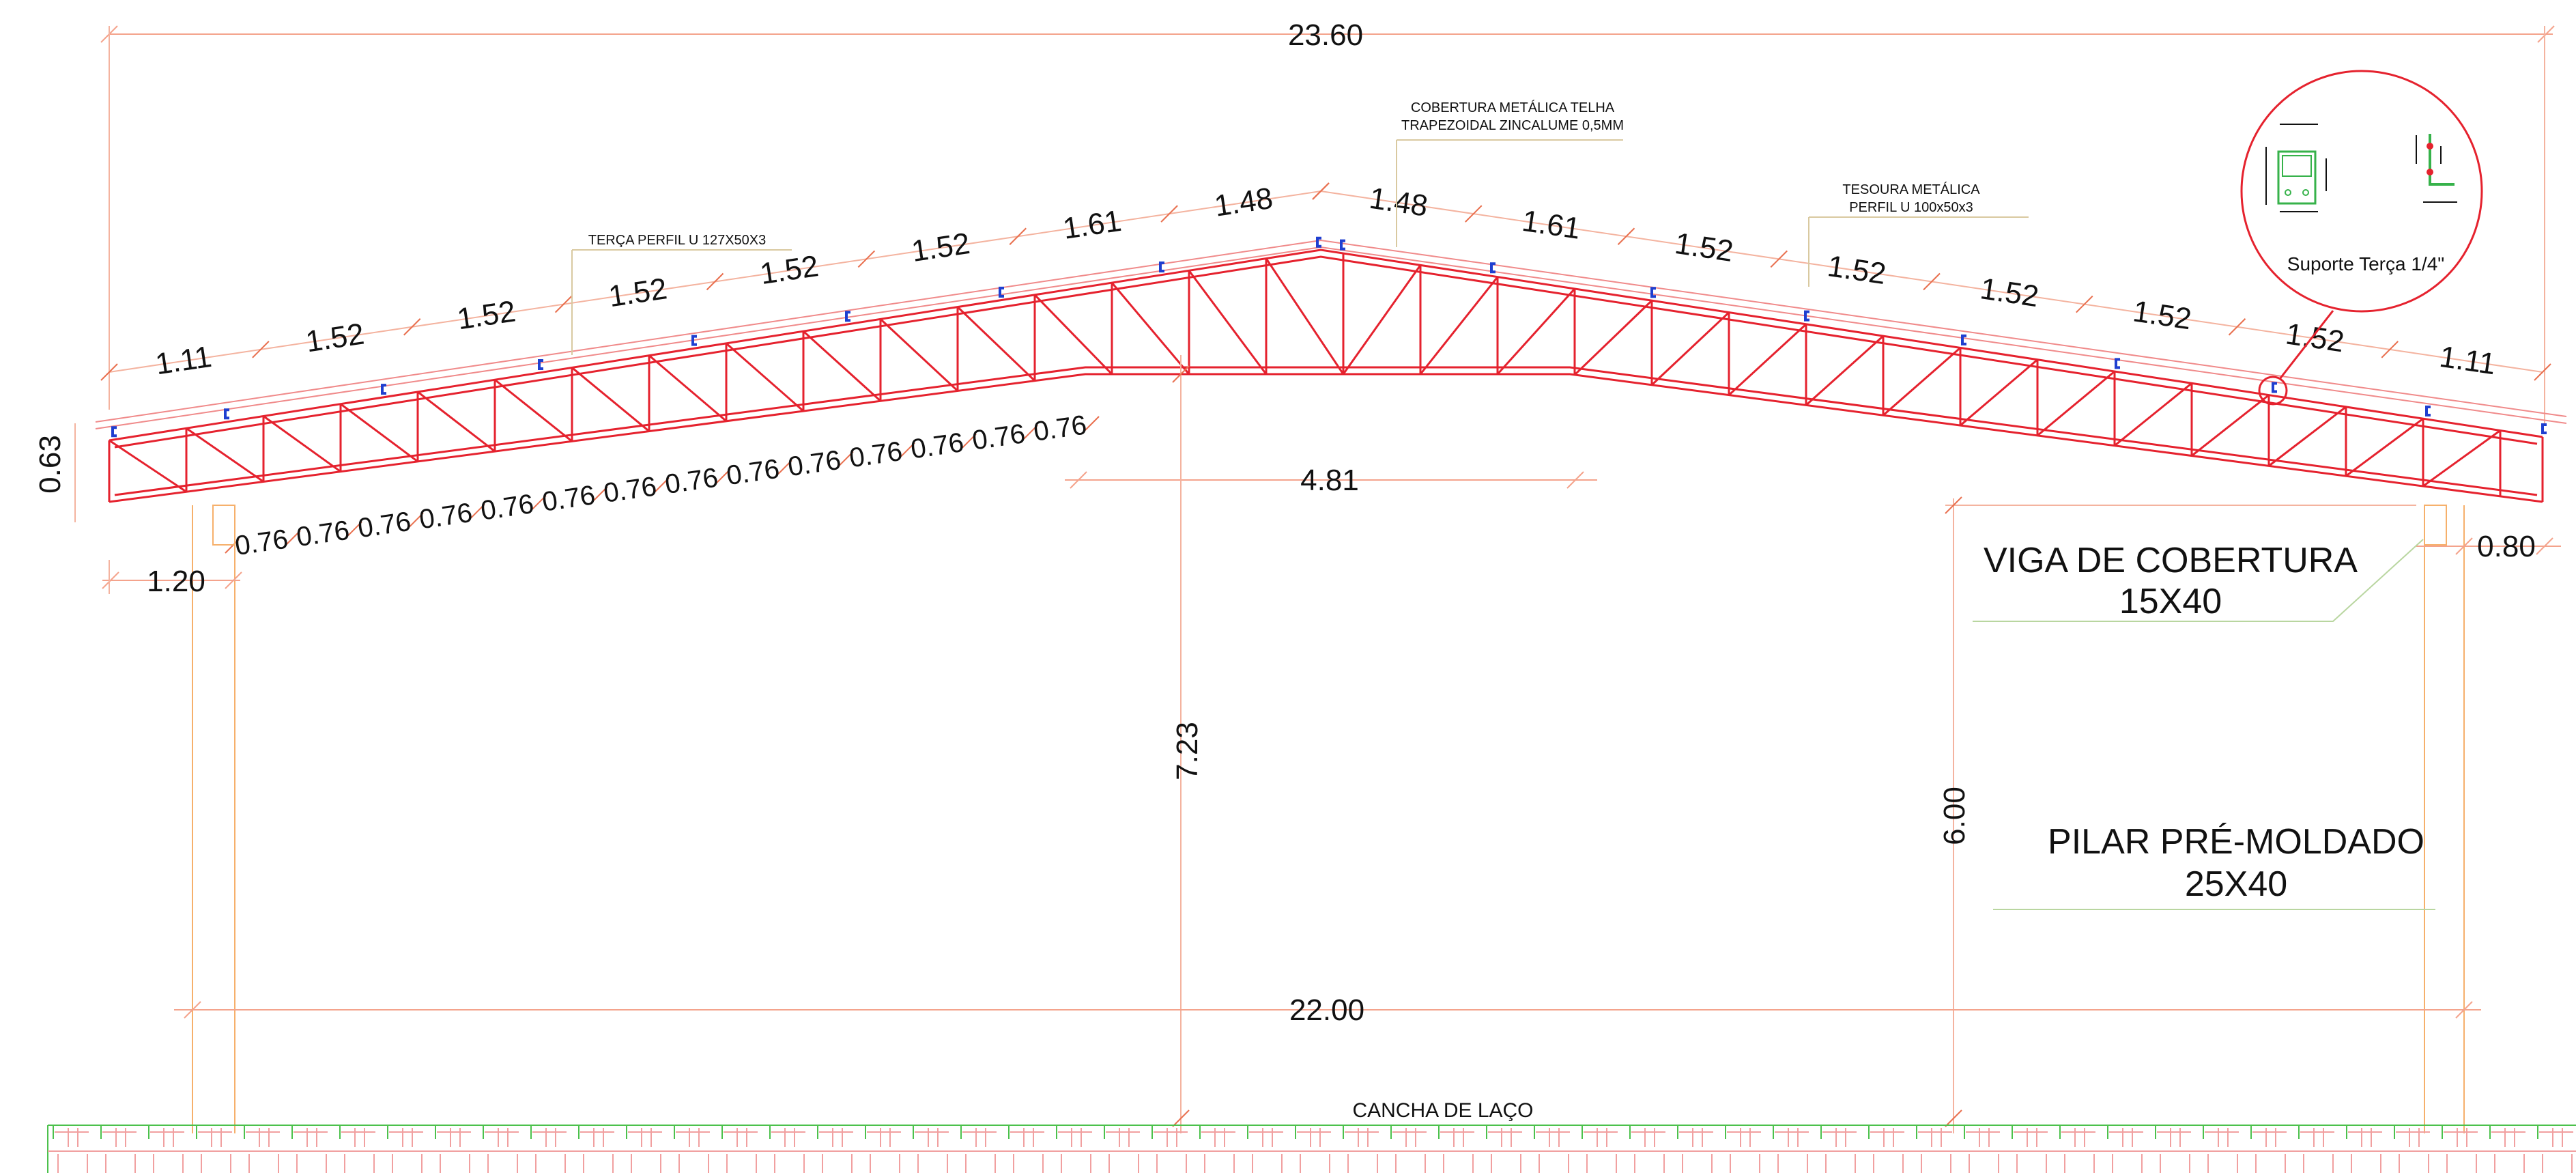  I want to click on center-flat-dimension, so click(1331, 480).